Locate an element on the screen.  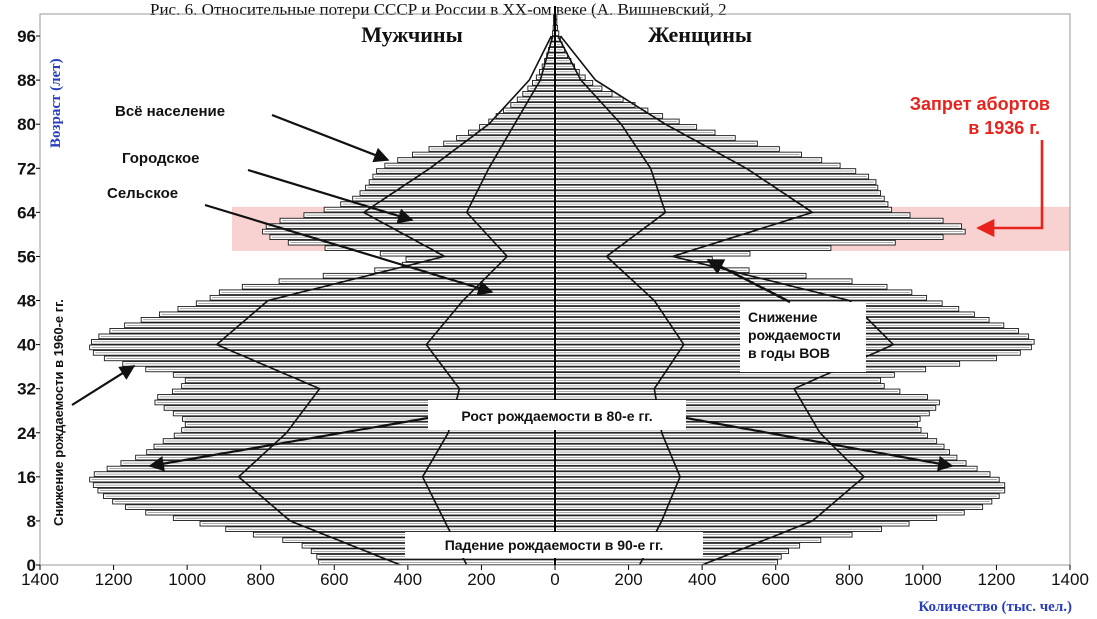
y-tick-label: 96 is located at coordinates (26, 36).